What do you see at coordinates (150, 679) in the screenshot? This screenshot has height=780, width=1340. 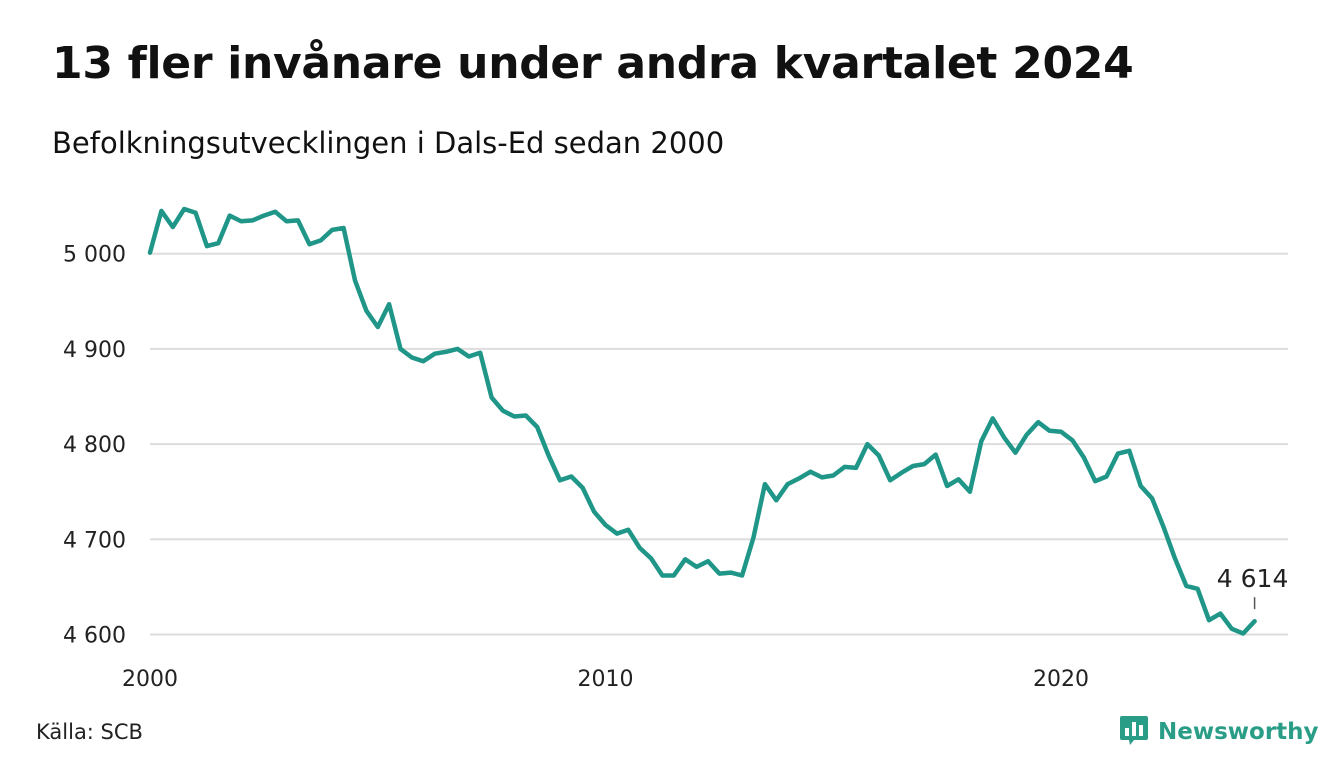 I see `x-tick-label: 2000` at bounding box center [150, 679].